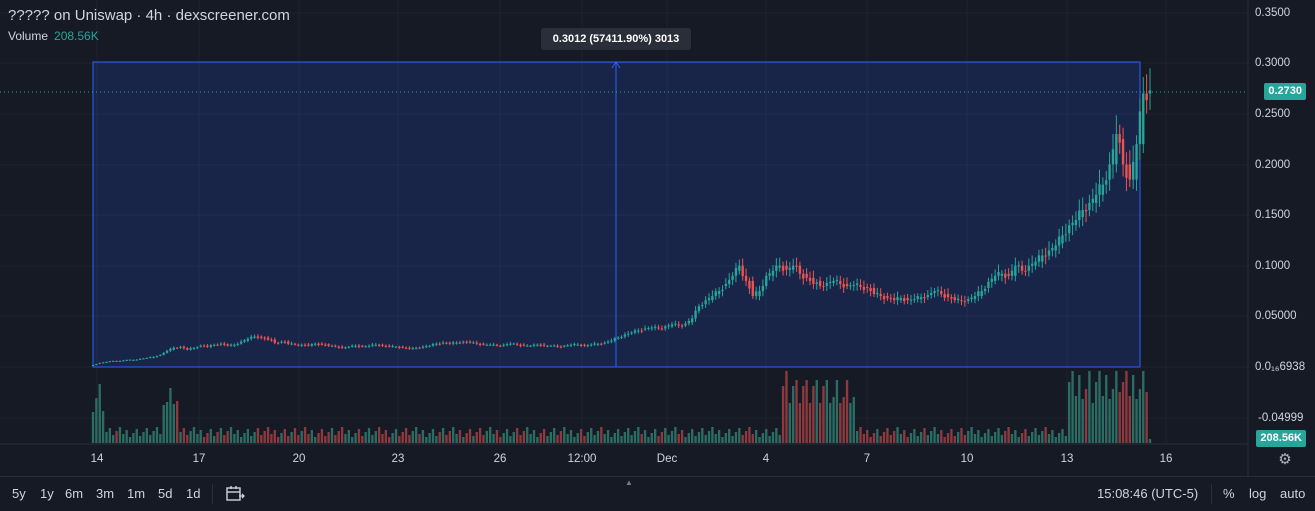 Image resolution: width=1315 pixels, height=511 pixels. Describe the element at coordinates (235, 494) in the screenshot. I see `calendar-range-icon` at that location.